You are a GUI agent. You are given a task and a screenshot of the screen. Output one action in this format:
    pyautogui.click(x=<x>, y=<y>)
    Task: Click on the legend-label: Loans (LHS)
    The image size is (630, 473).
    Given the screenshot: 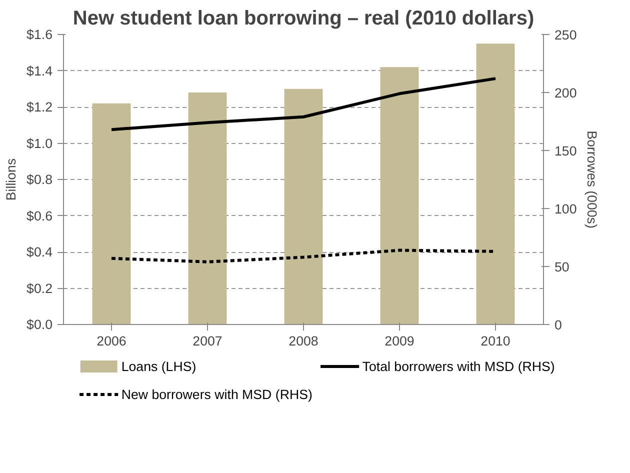 What is the action you would take?
    pyautogui.click(x=158, y=366)
    